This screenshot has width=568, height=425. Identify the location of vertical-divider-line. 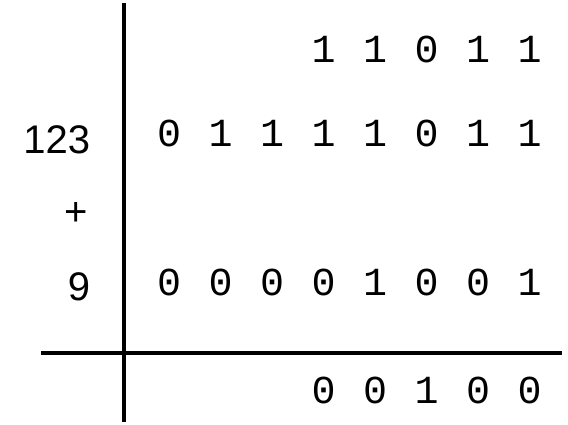
(124, 212).